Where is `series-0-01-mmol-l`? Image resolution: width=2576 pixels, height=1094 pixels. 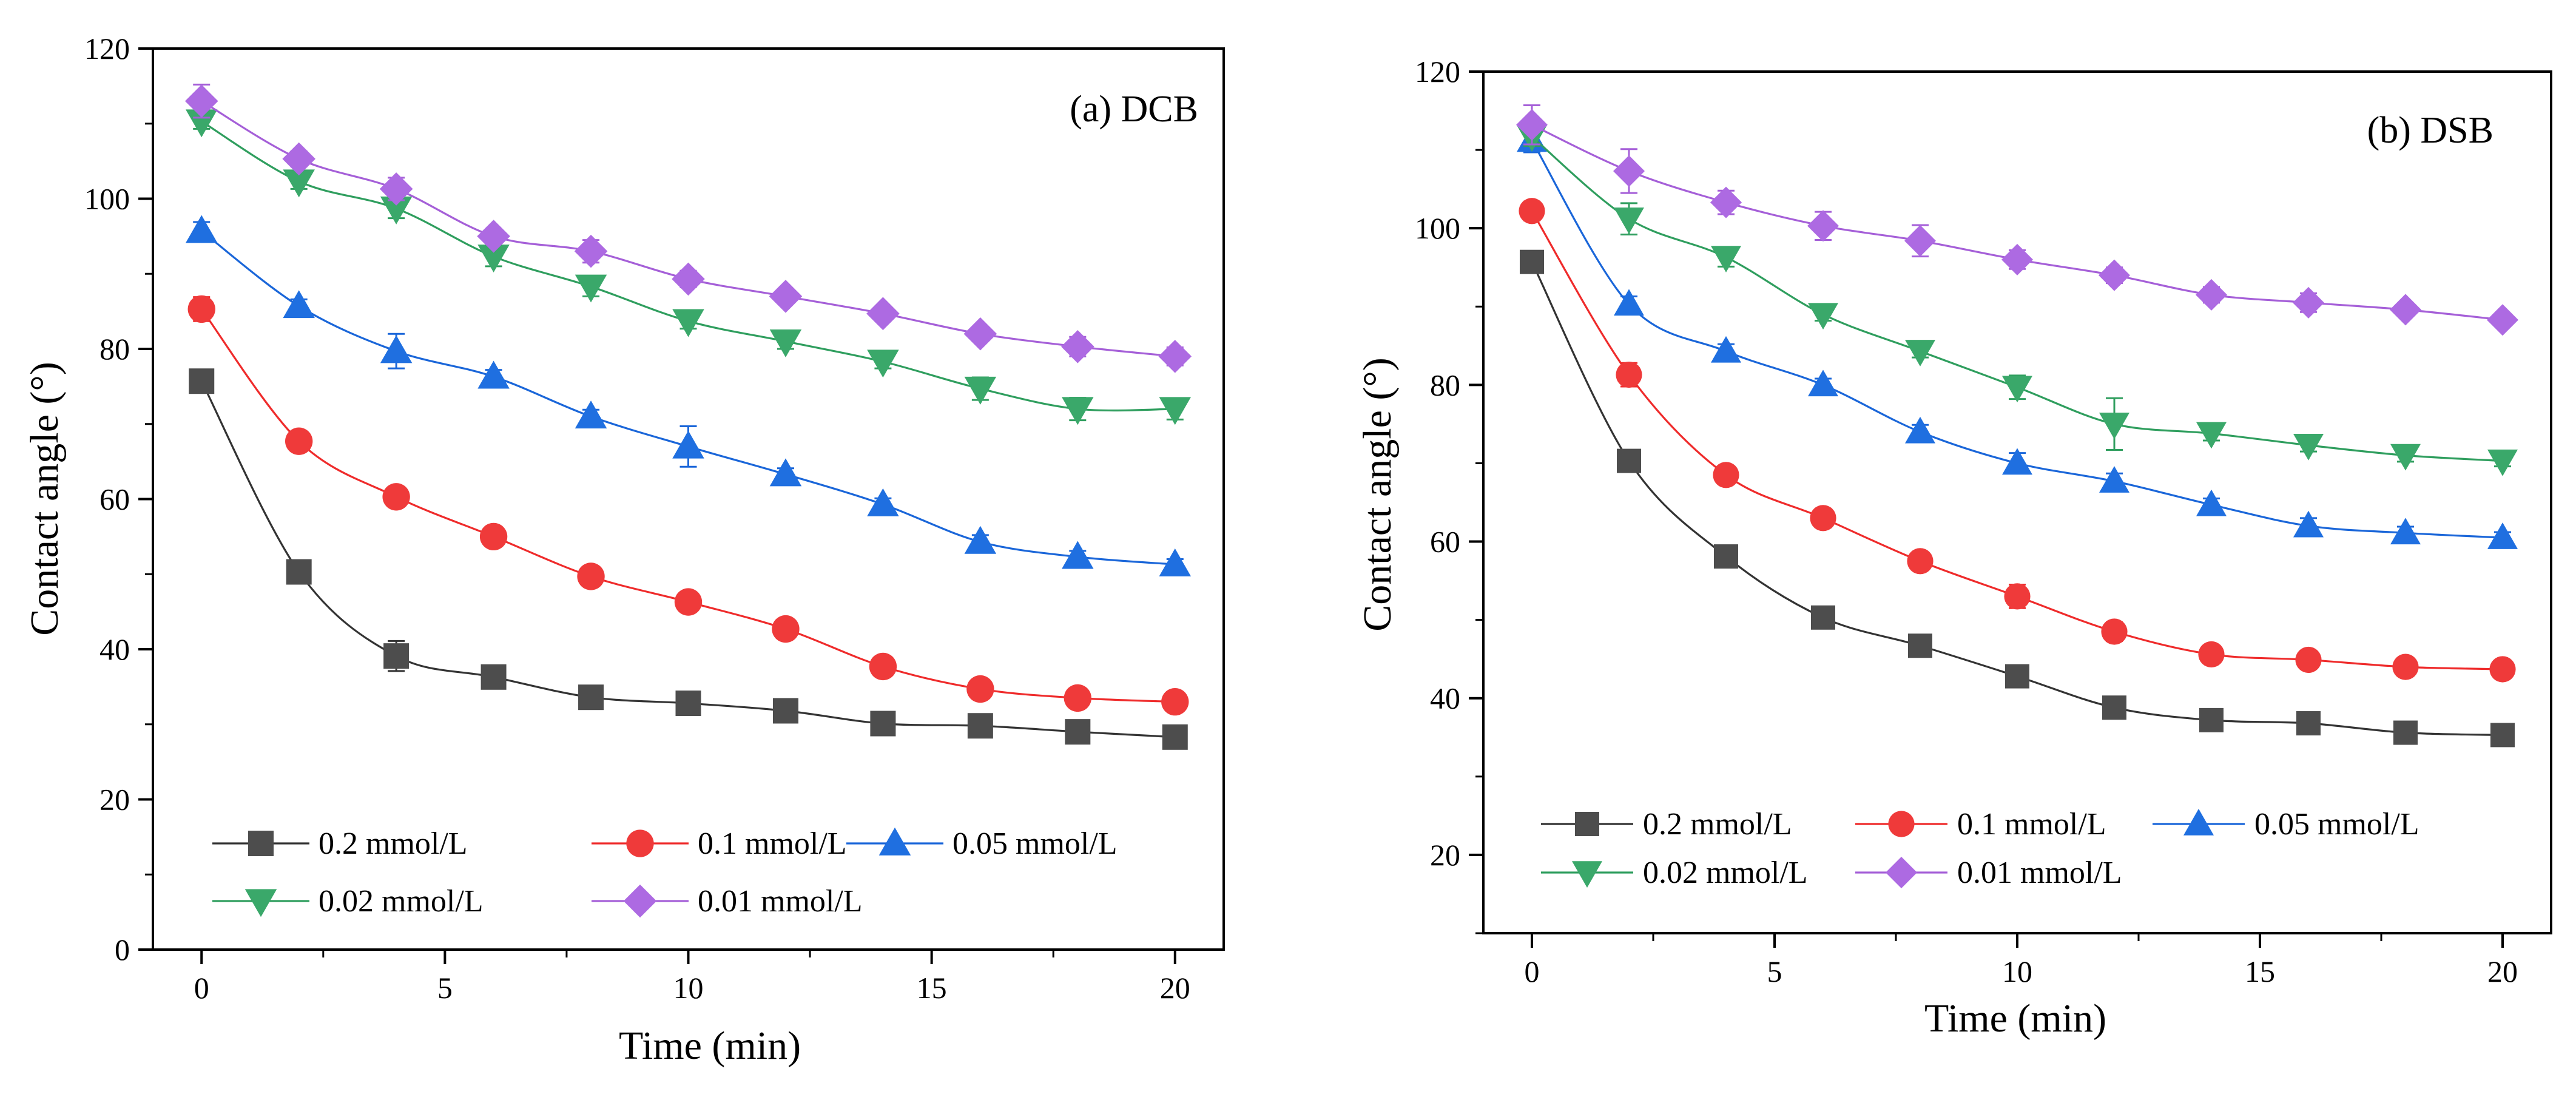
series-0-01-mmol-l is located at coordinates (2017, 220).